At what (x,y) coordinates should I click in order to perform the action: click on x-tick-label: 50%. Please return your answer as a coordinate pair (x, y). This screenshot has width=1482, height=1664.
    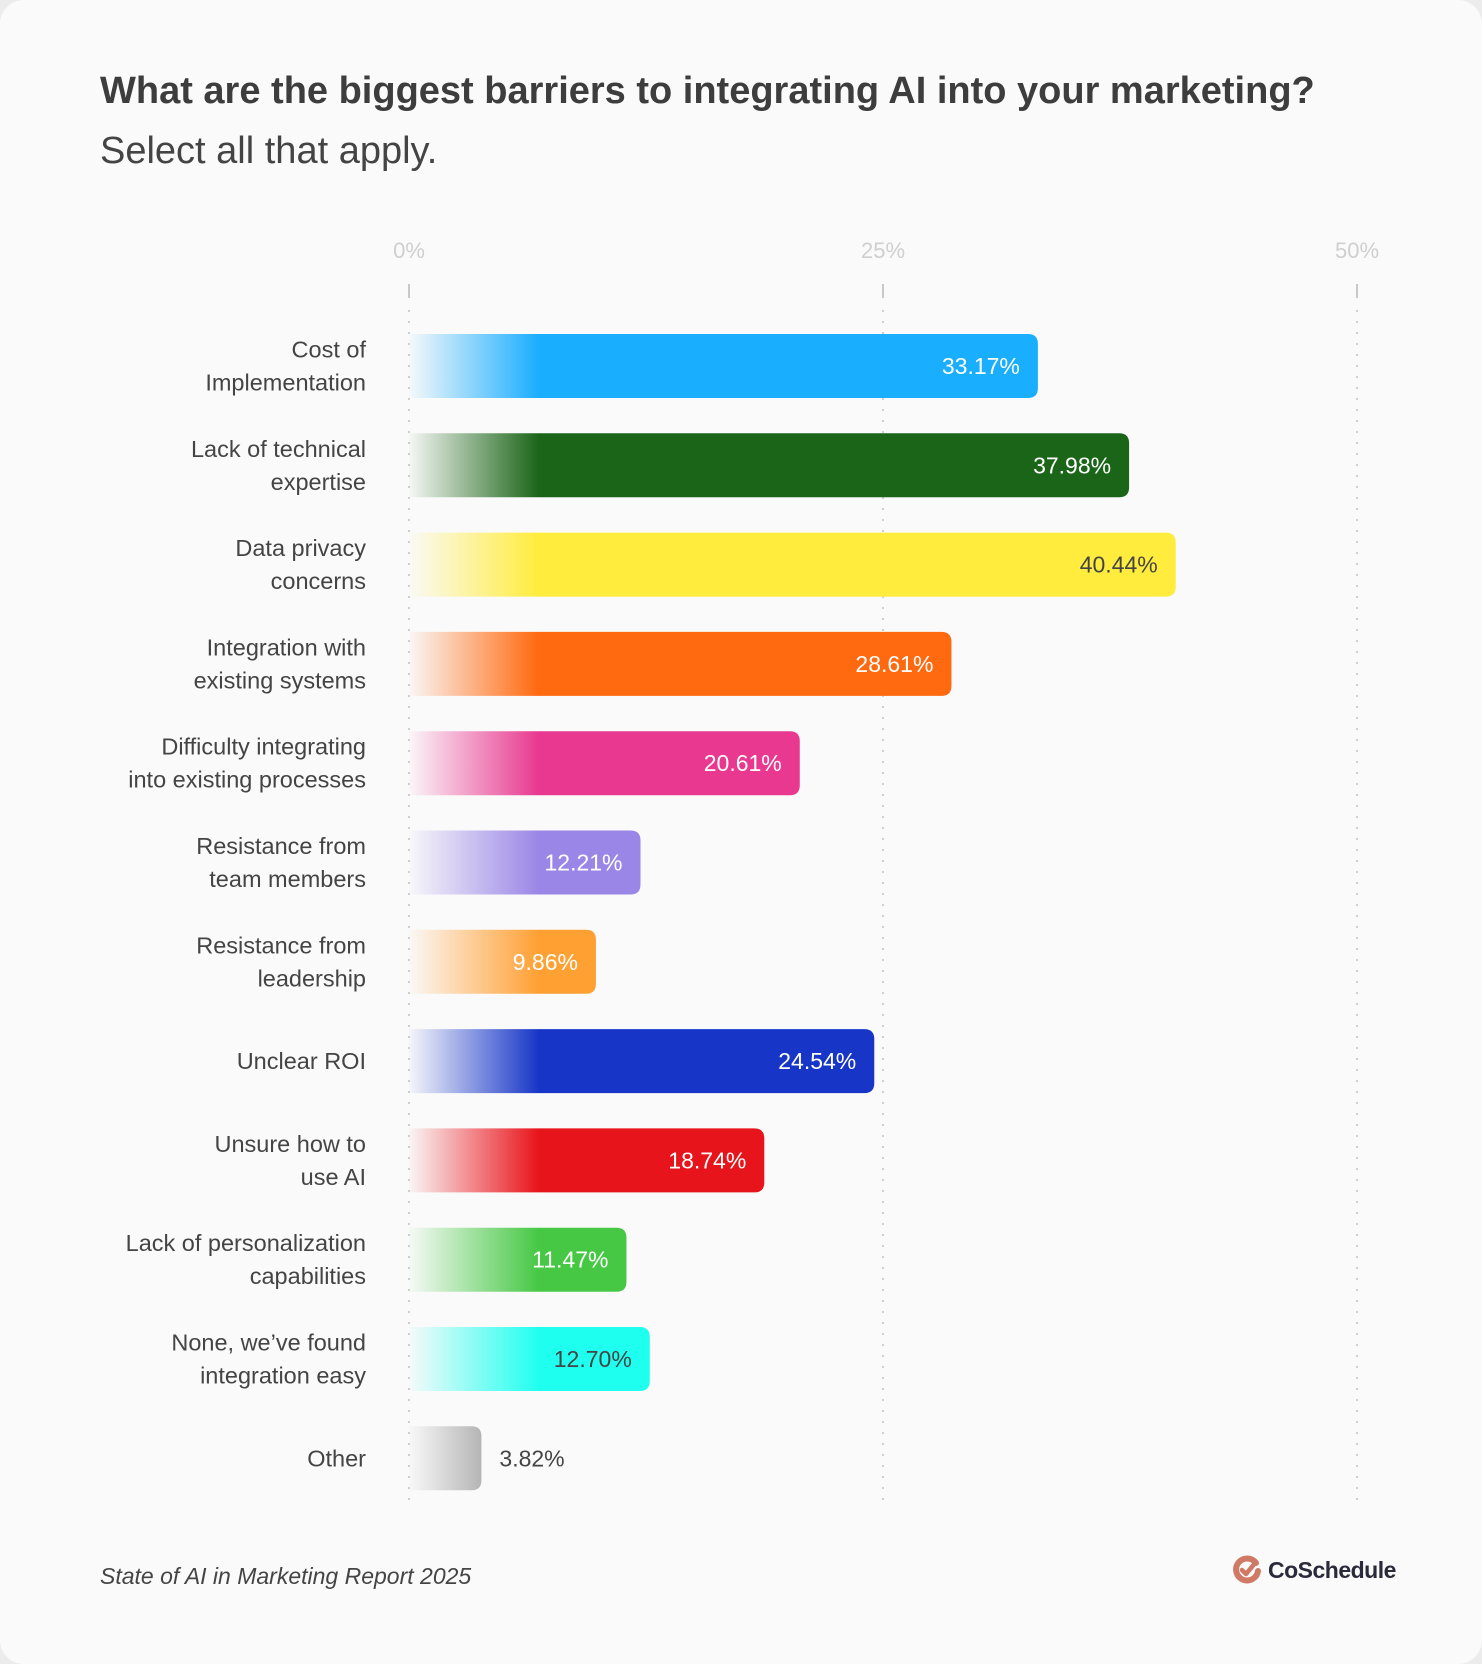
    Looking at the image, I should click on (1357, 250).